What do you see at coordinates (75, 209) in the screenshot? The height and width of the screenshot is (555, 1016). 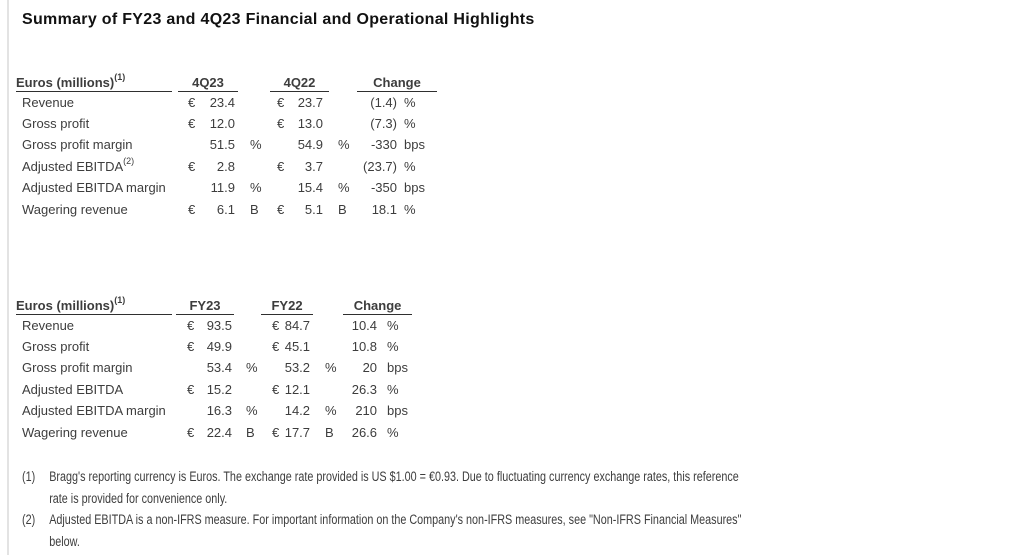 I see `row-label-text: Wagering revenue` at bounding box center [75, 209].